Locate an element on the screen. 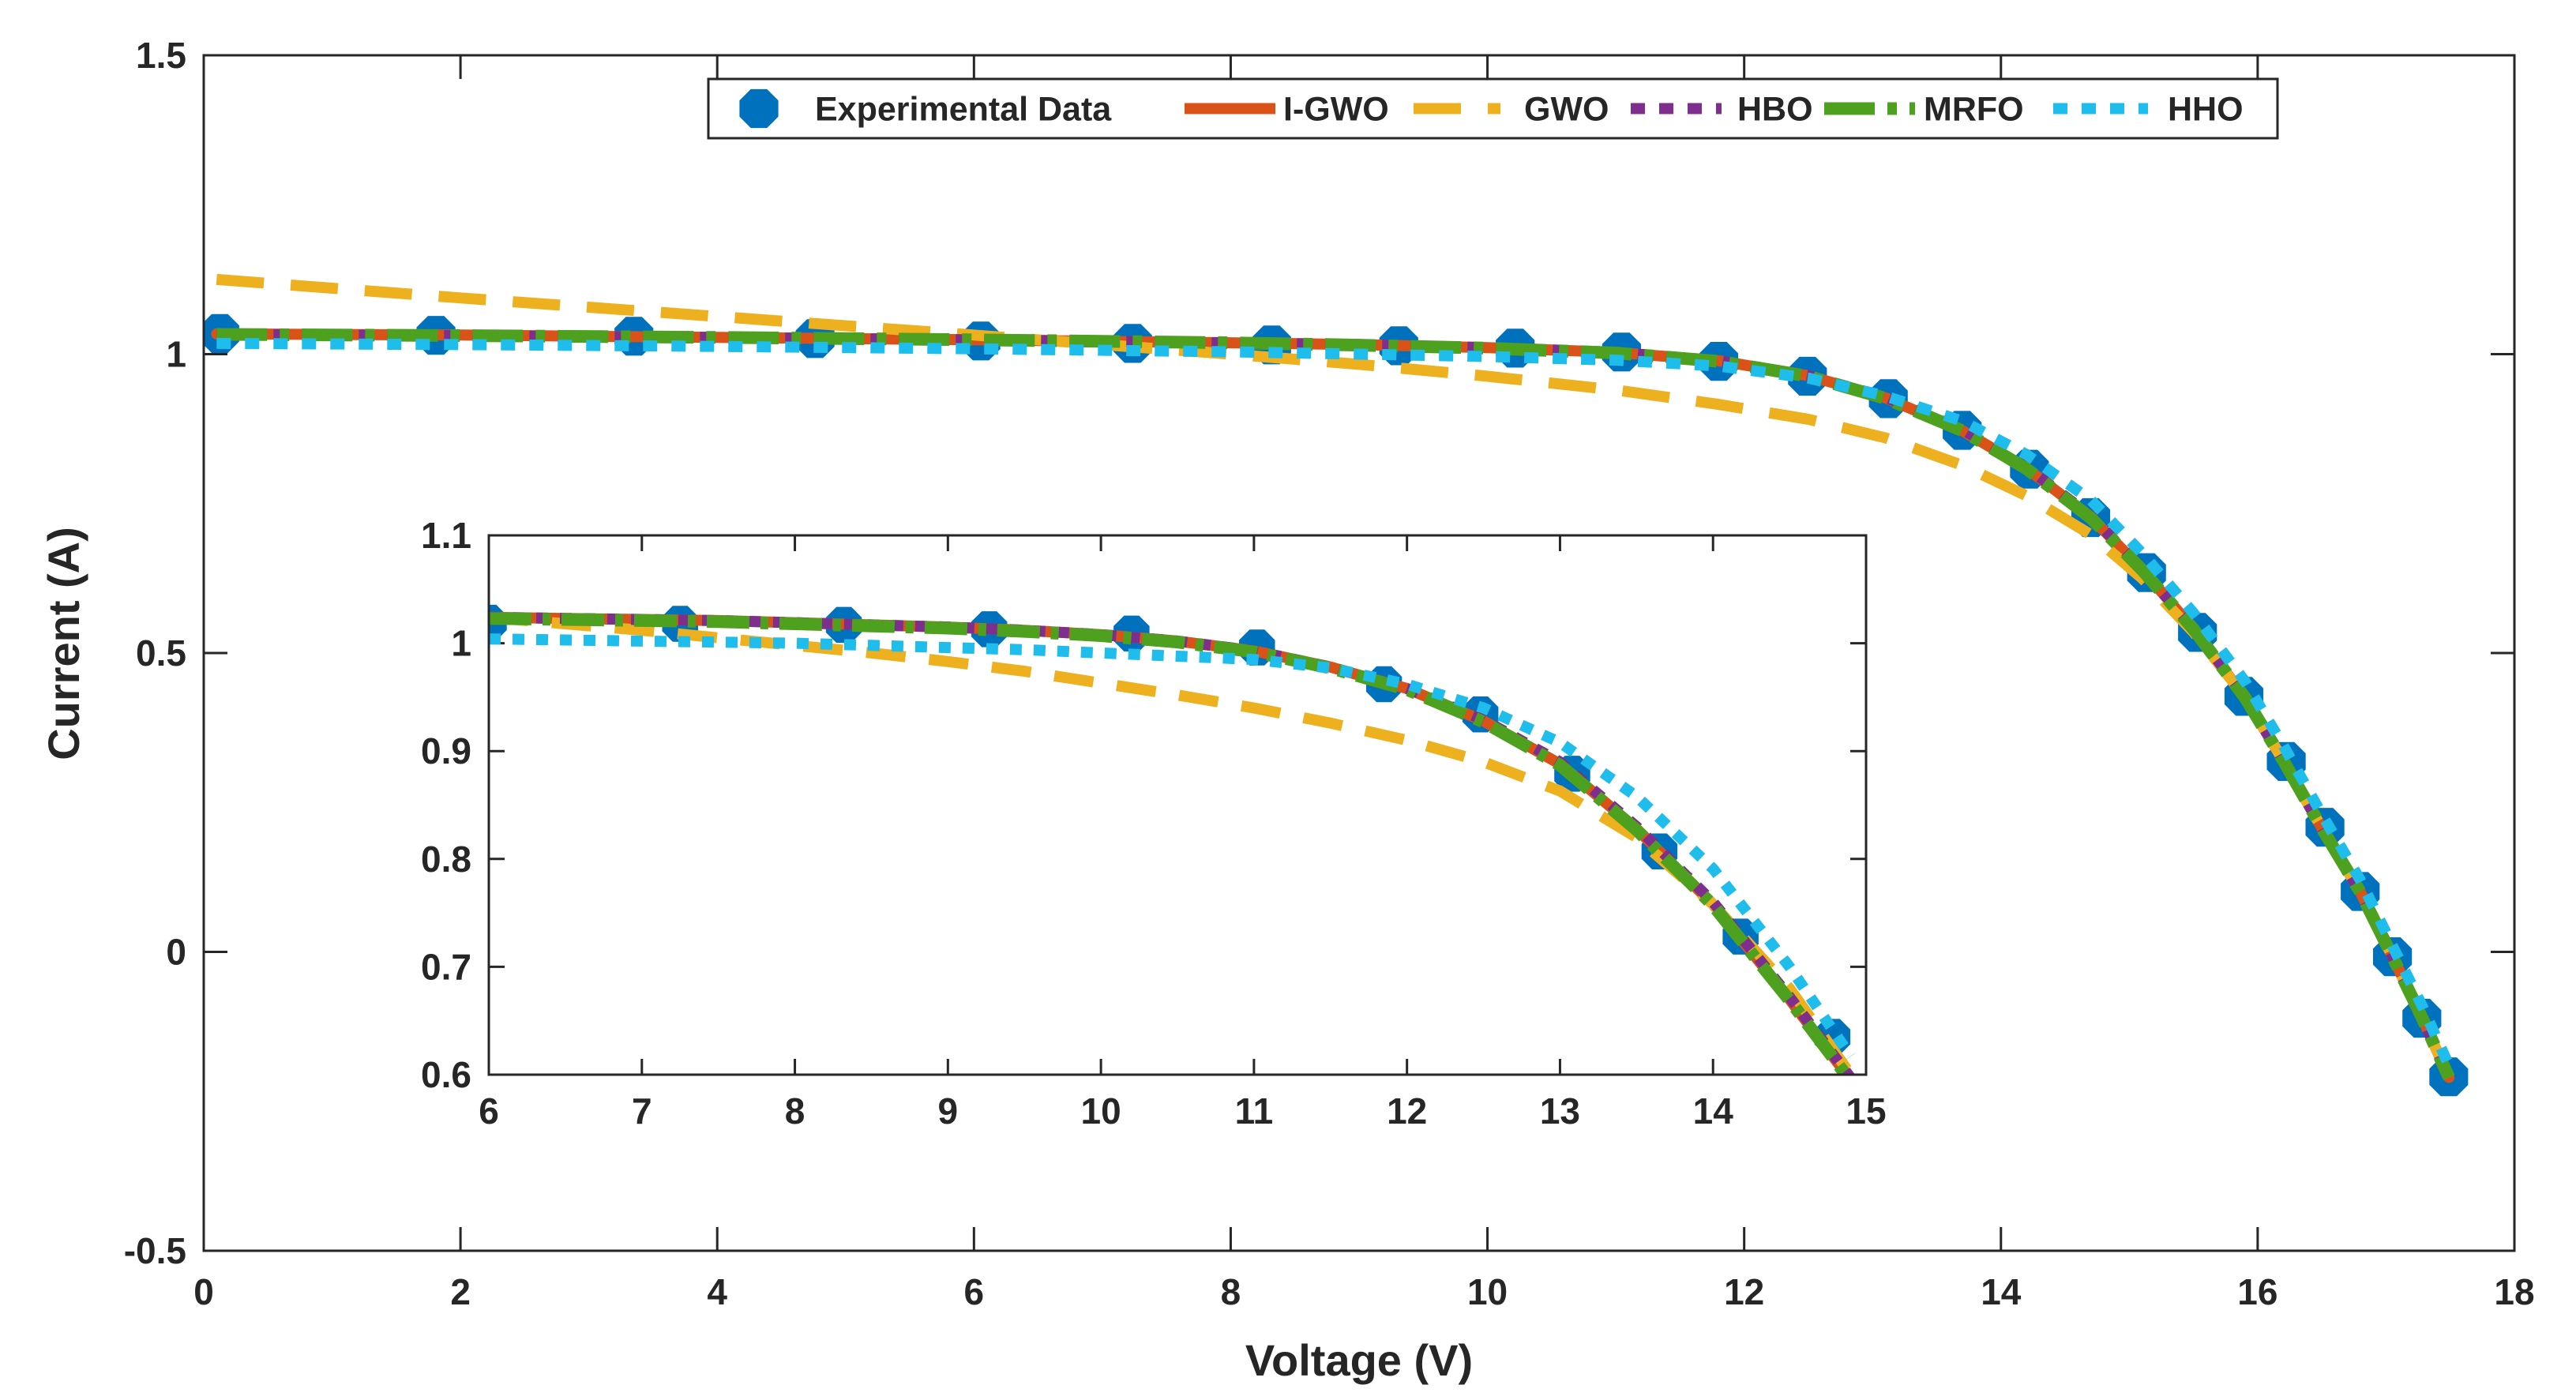 This screenshot has width=2576, height=1400. x-tick-label: 12 is located at coordinates (1744, 1291).